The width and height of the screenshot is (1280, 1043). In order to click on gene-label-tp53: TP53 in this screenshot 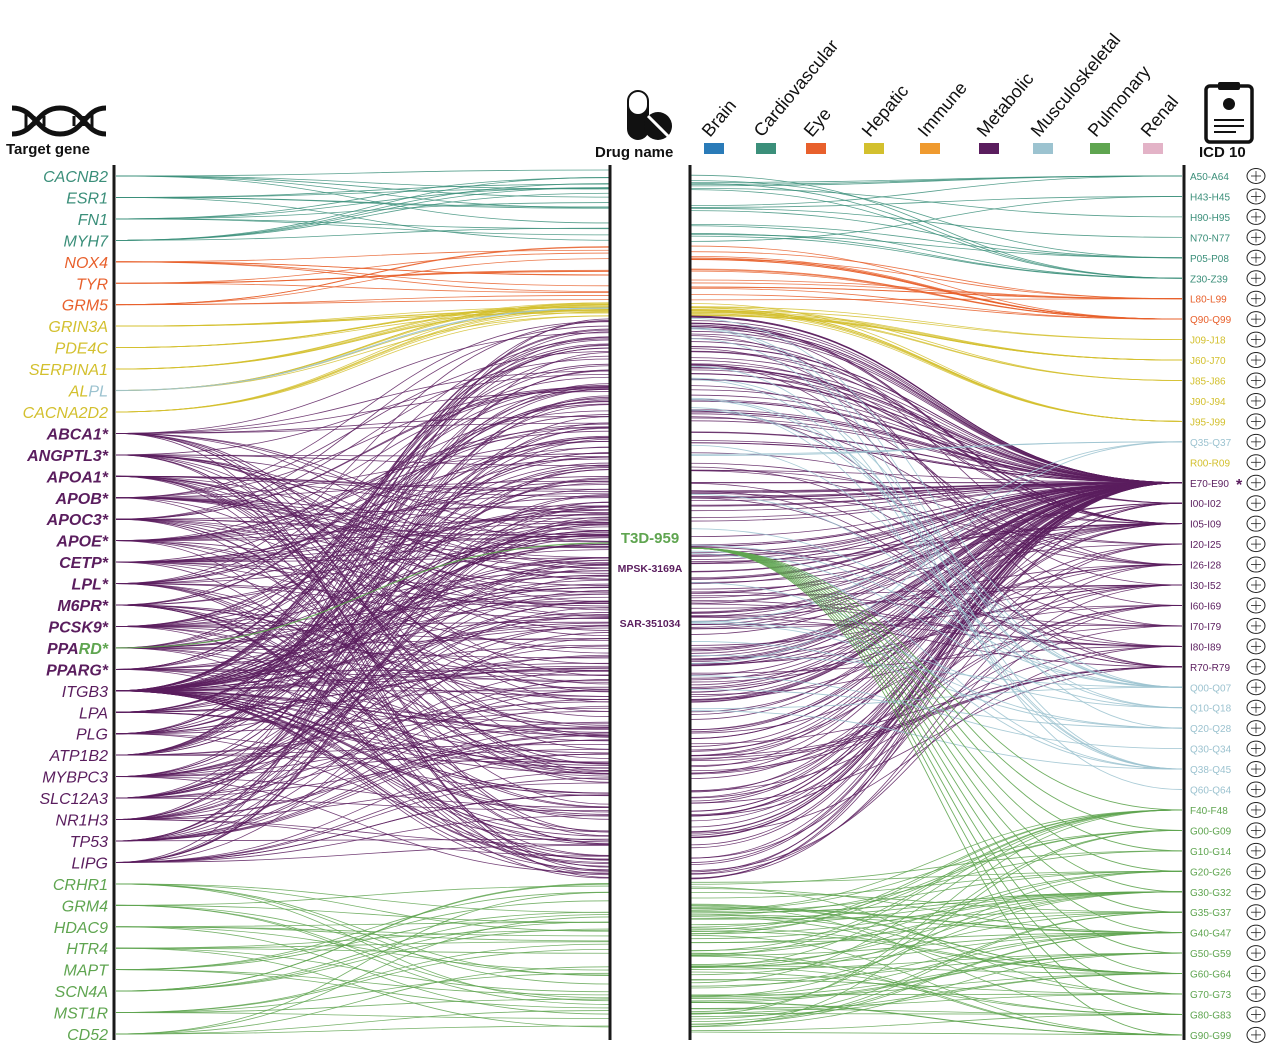, I will do `click(89, 842)`.